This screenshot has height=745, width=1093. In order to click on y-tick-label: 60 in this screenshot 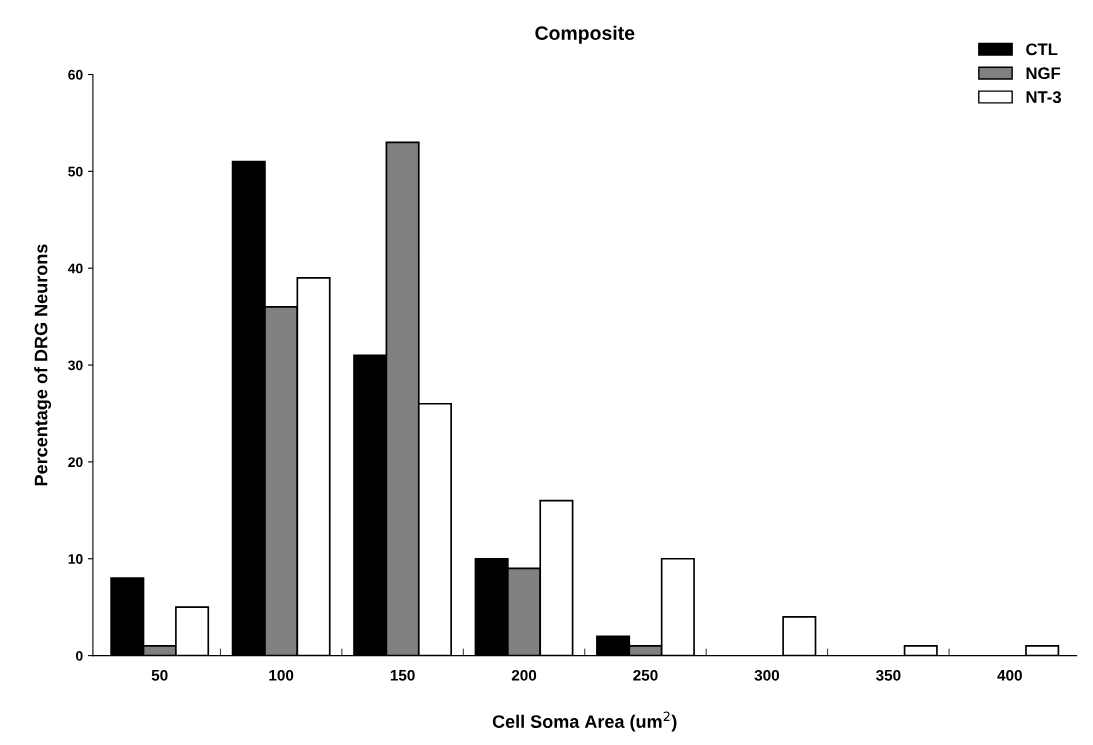, I will do `click(75, 74)`.